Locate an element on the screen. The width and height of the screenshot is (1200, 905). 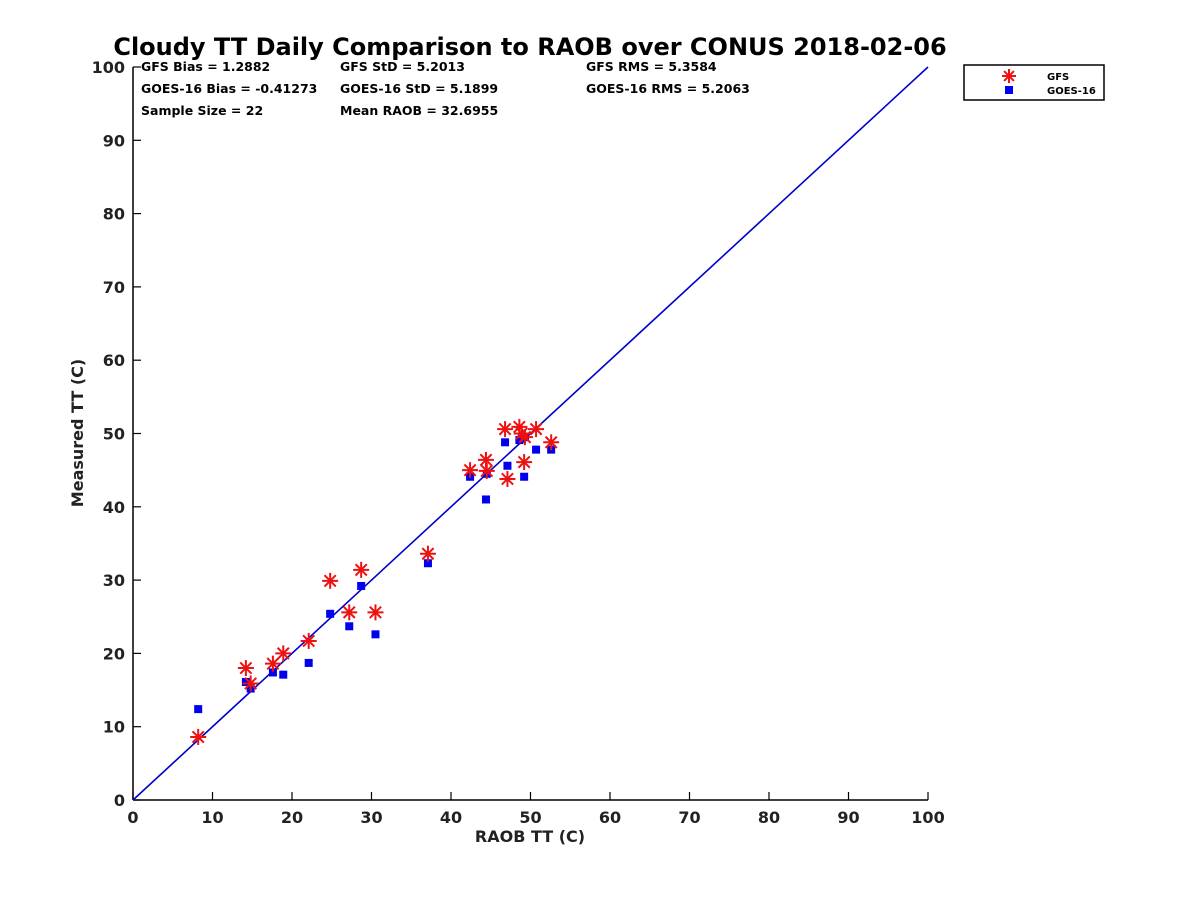
x-axis-label: RAOB TT (C) is located at coordinates (530, 836).